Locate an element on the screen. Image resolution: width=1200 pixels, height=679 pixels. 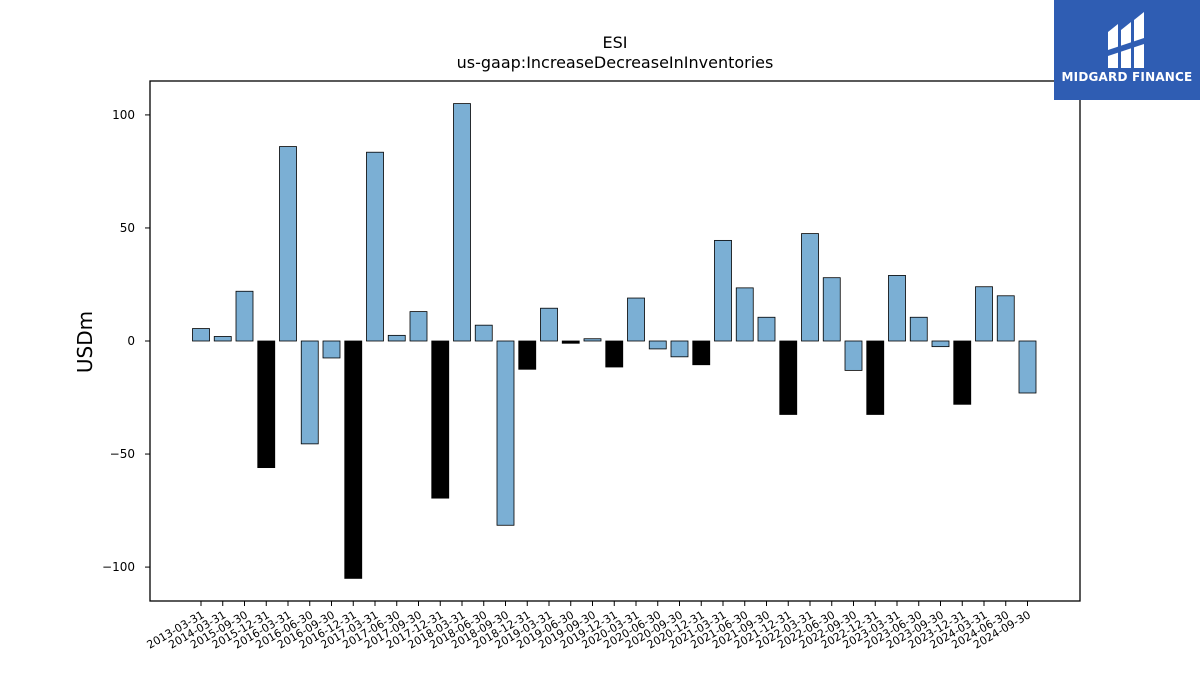
chart-subtitle: us-gaap:IncreaseDecreaseInInventories is located at coordinates (615, 62).